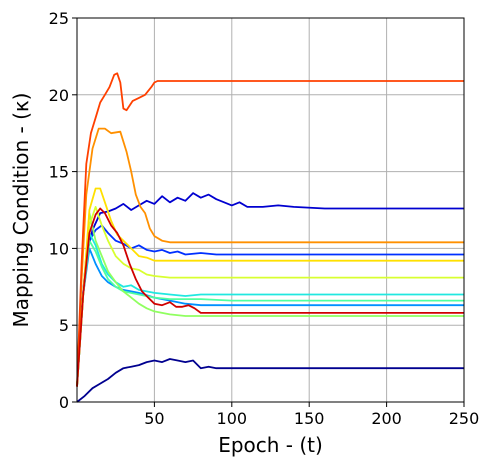  I want to click on x-tick-label: 150, so click(309, 418).